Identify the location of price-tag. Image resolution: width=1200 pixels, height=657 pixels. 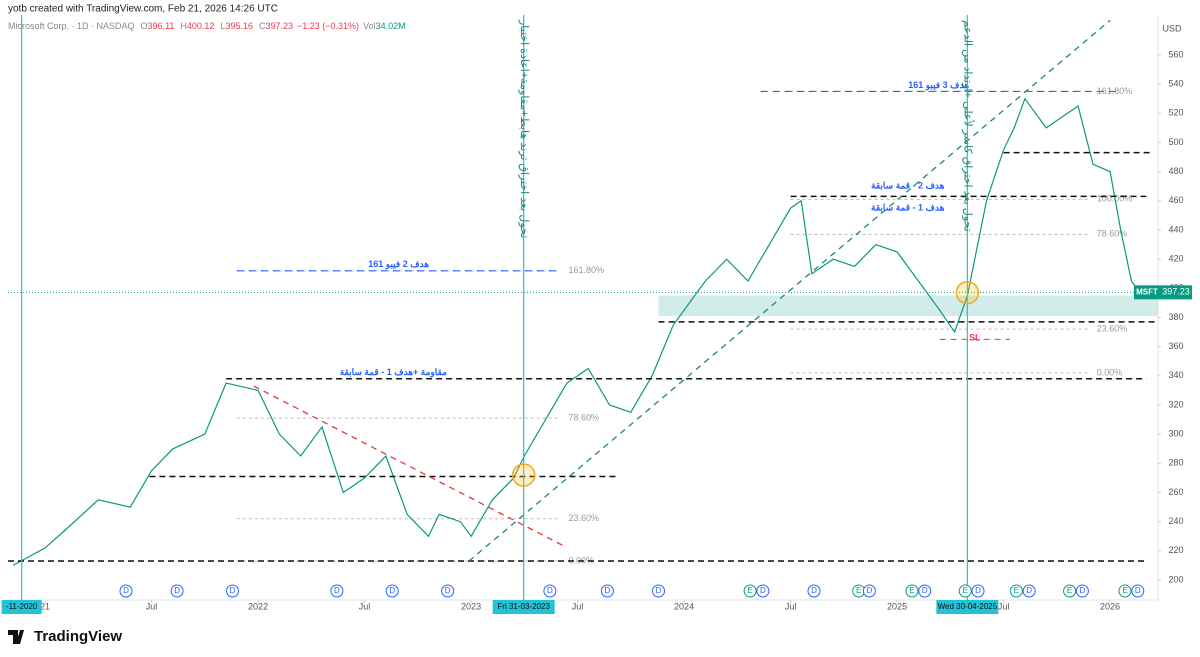
(1176, 292).